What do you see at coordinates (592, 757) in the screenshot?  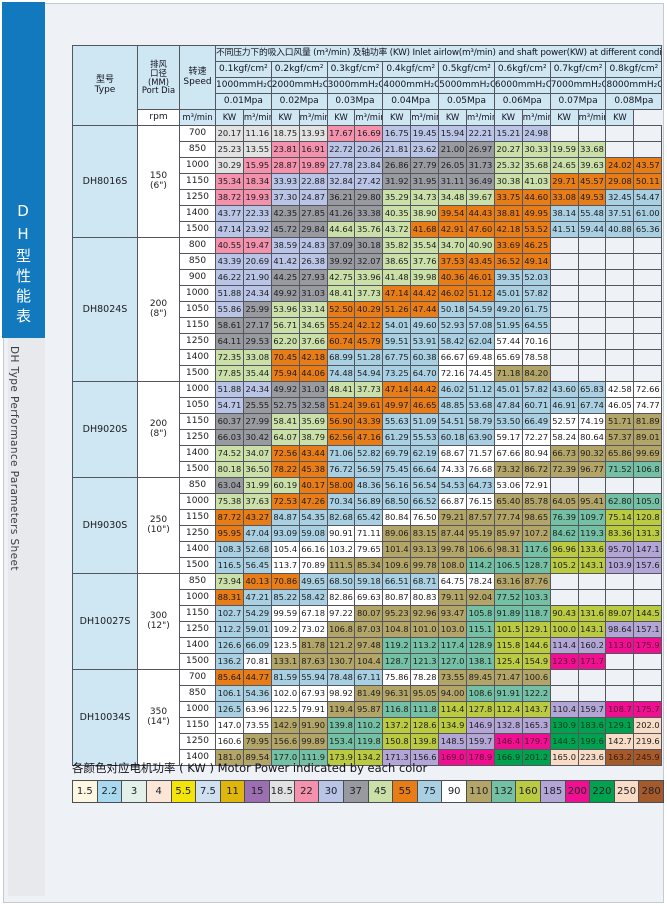 I see `shaft-power-cell: 223.6` at bounding box center [592, 757].